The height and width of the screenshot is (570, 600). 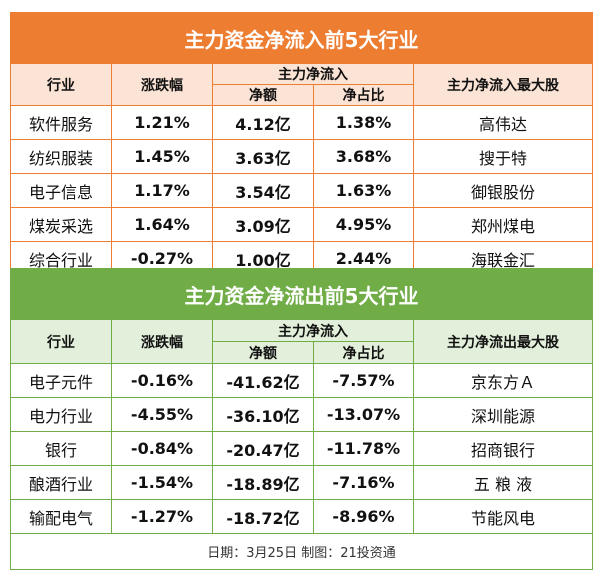 What do you see at coordinates (162, 224) in the screenshot?
I see `cell-change: 1.64%` at bounding box center [162, 224].